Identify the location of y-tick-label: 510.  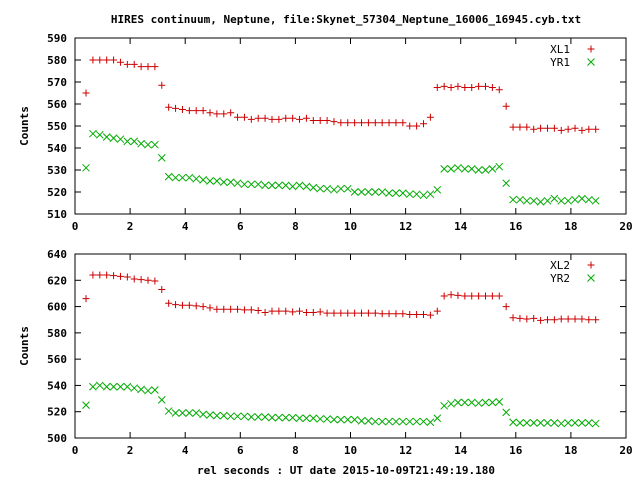
(57, 214).